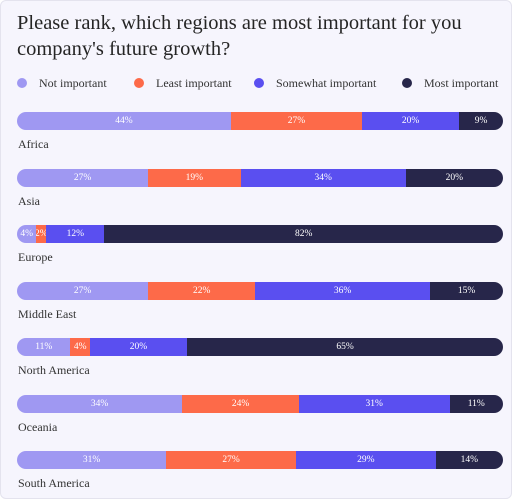  I want to click on bar-segment-oceania-not-important: 34%, so click(100, 403).